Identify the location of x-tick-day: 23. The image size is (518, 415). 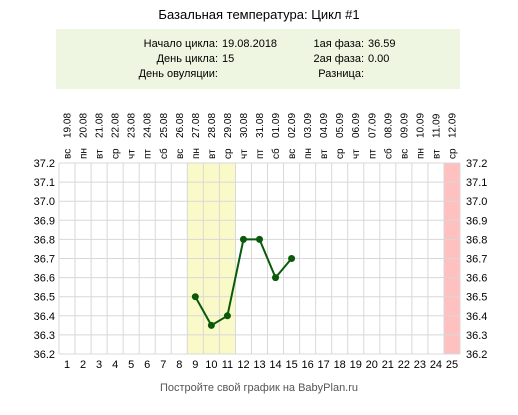
(420, 365).